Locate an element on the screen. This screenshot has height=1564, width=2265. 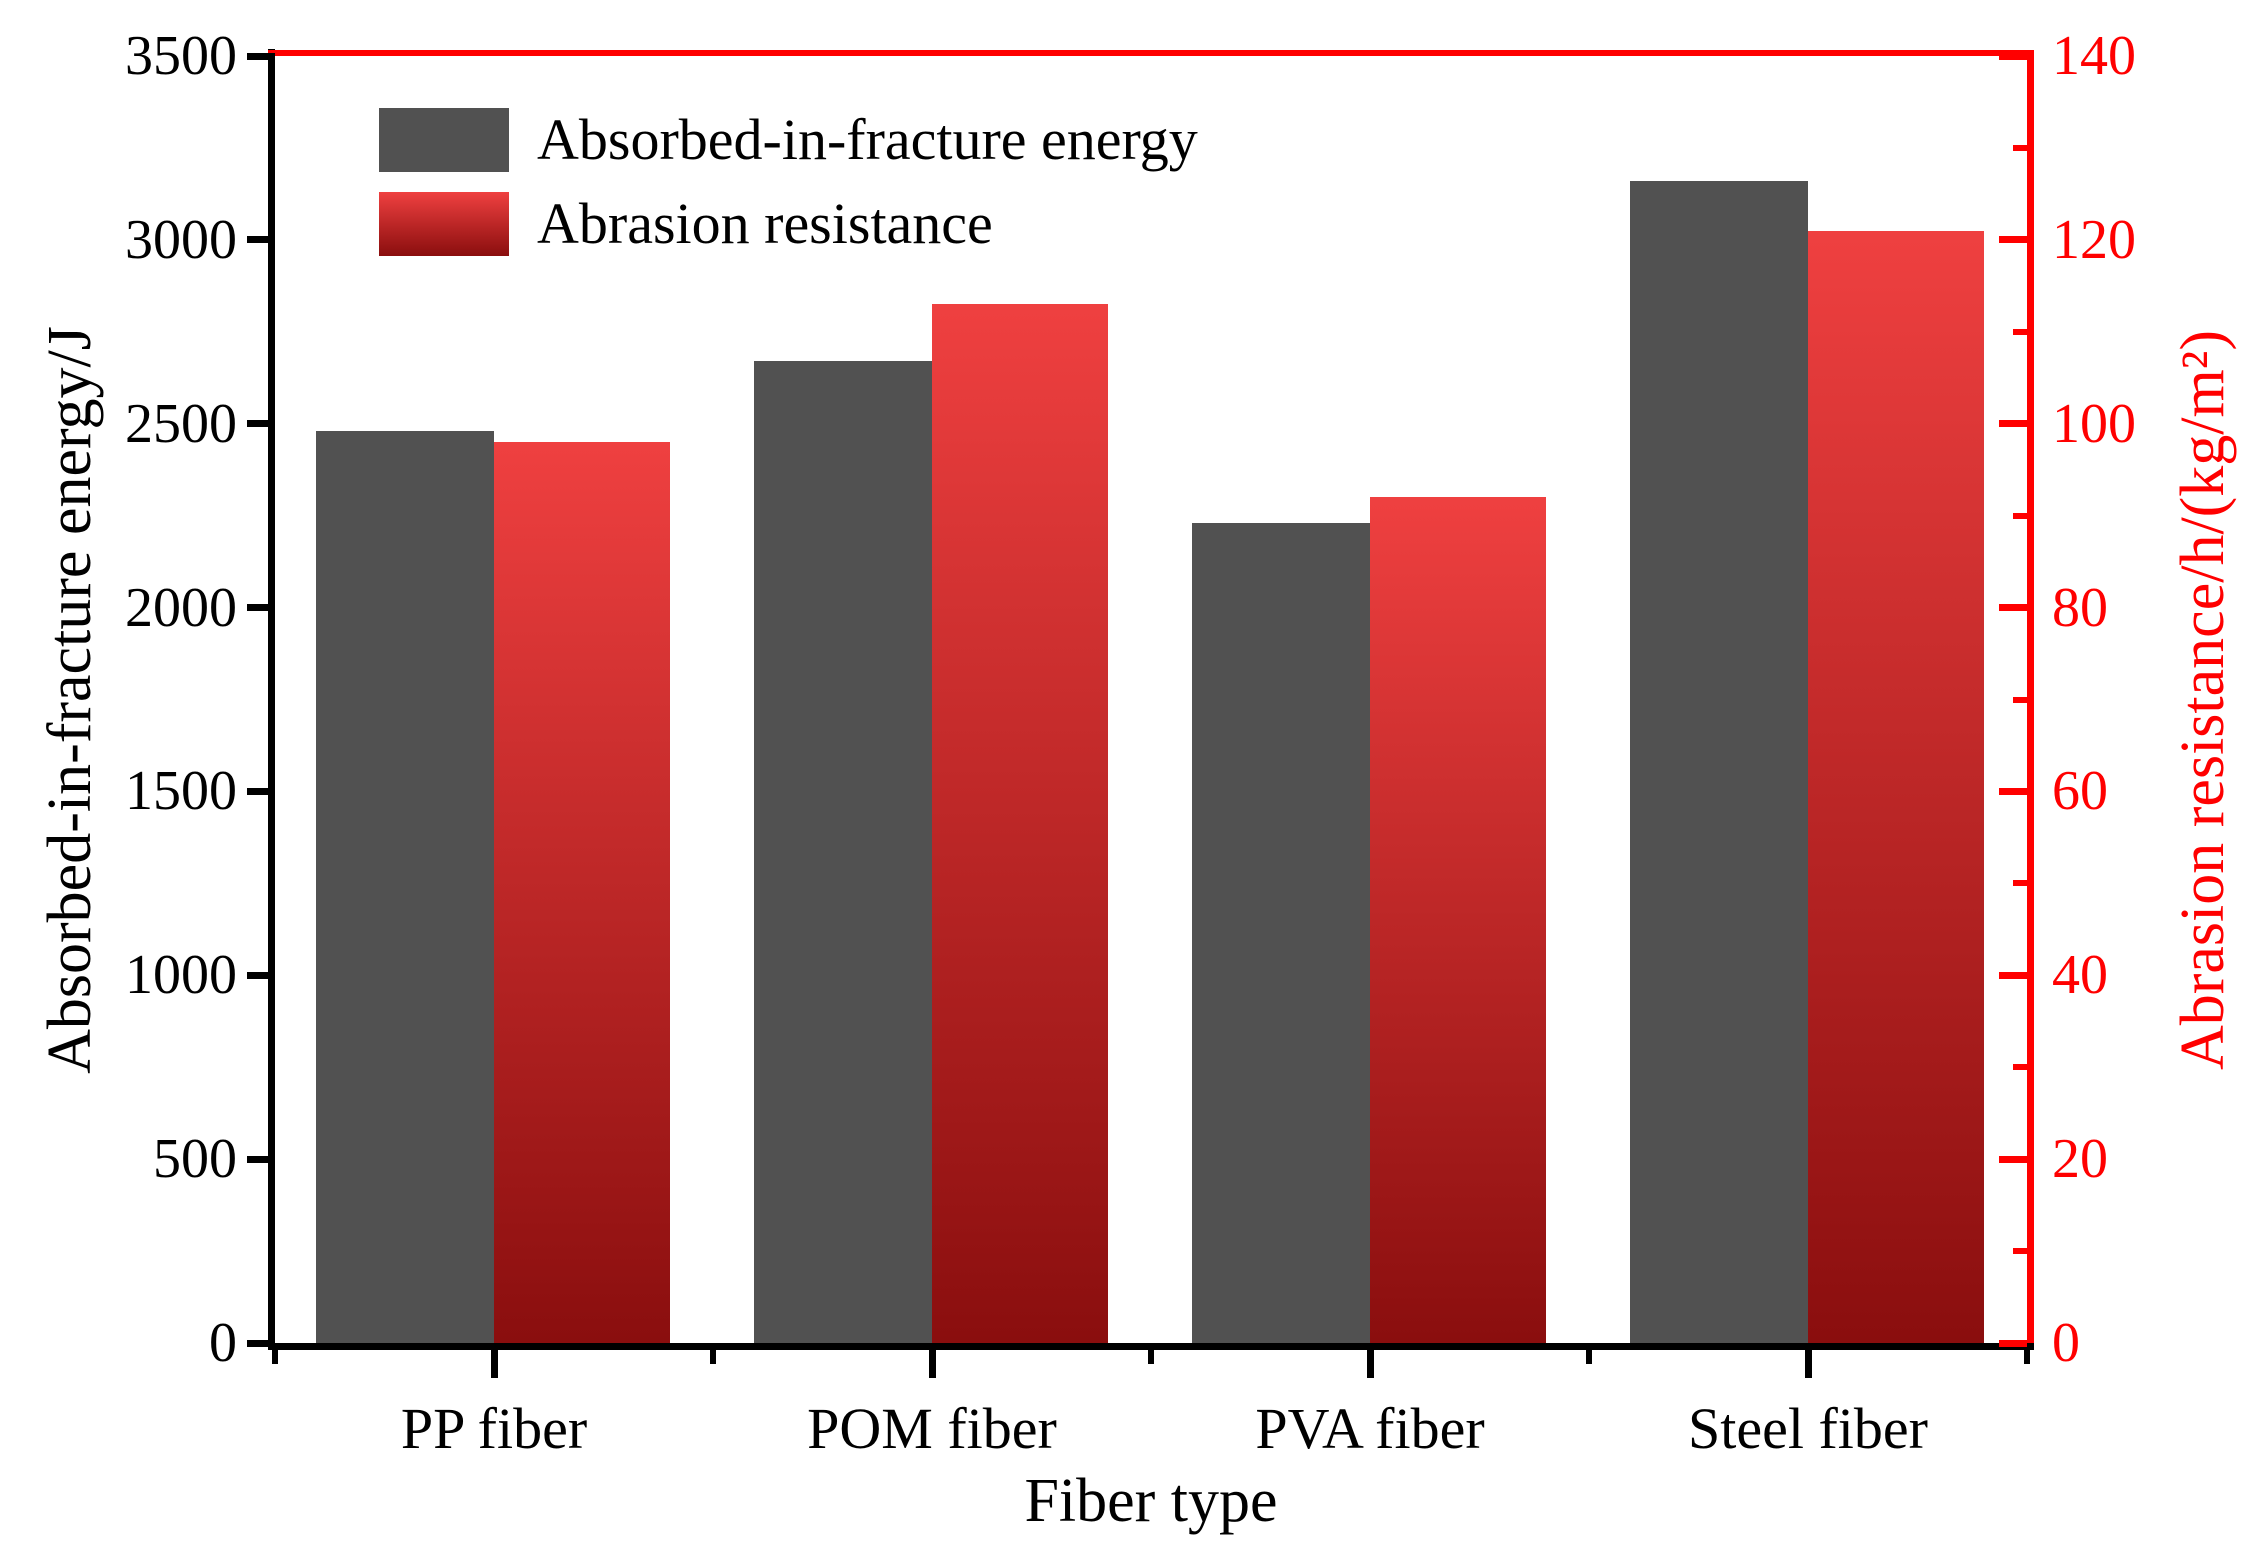
bar-abrasion-pom-fiber is located at coordinates (1020, 823).